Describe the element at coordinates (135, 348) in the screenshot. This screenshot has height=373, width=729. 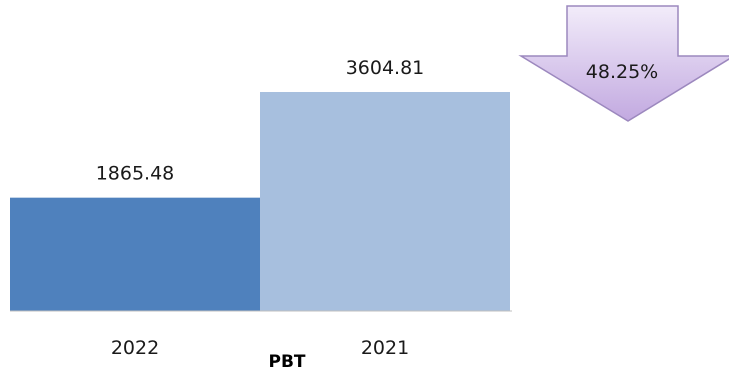
I see `category-label-2022: 2022` at that location.